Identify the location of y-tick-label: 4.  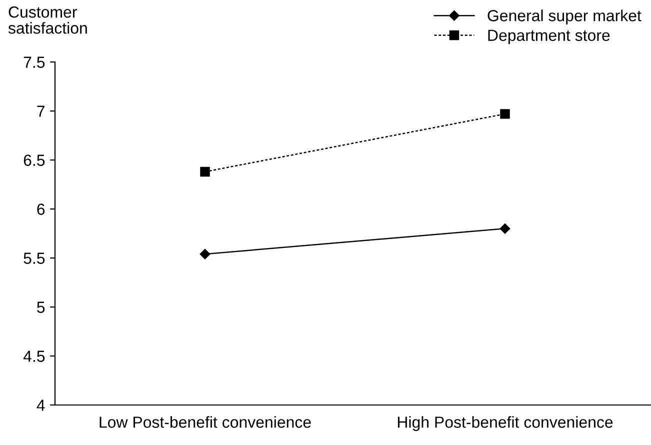
(40, 405).